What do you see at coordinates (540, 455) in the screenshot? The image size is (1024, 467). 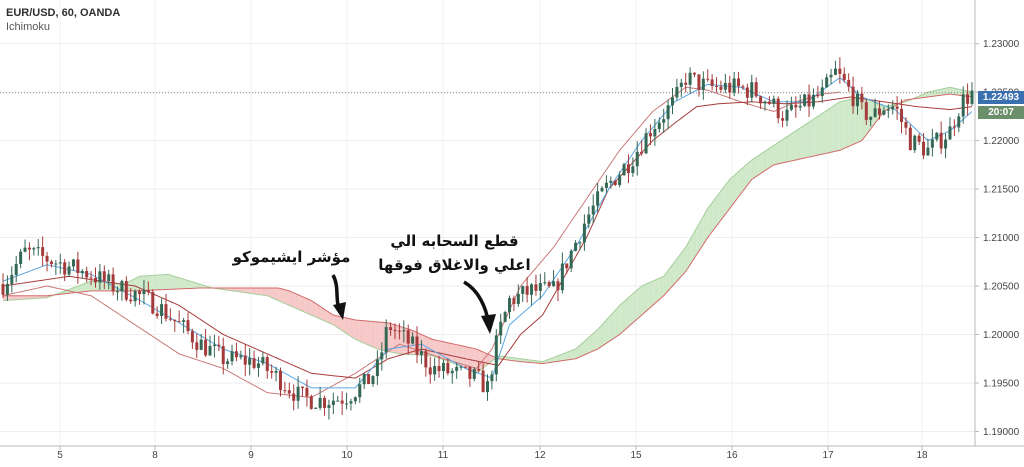 I see `x-tick-label: 12` at bounding box center [540, 455].